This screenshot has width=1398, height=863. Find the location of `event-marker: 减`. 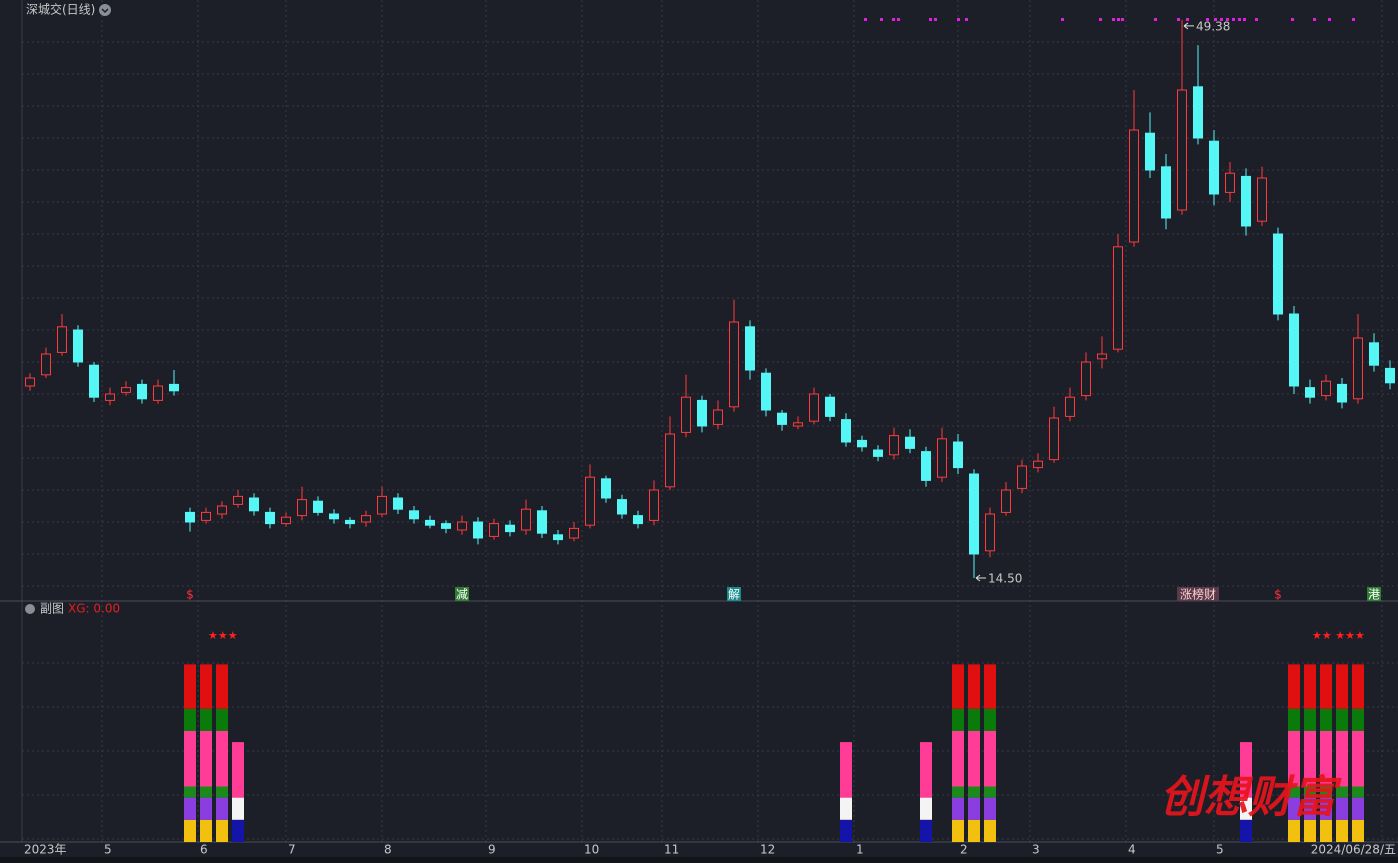

event-marker: 减 is located at coordinates (462, 595).